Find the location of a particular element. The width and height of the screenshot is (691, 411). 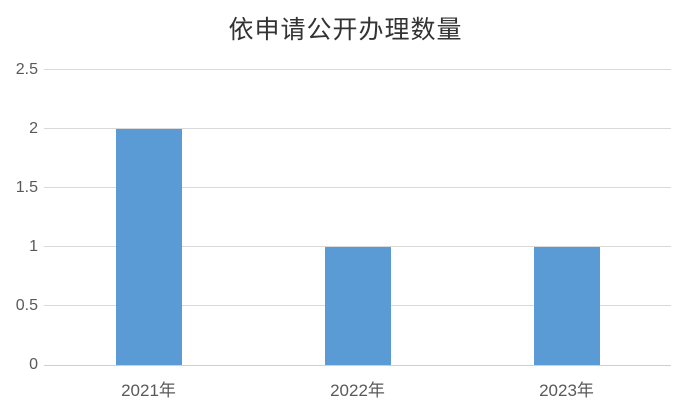

x-axis-tick-label: 2021年 is located at coordinates (148, 390).